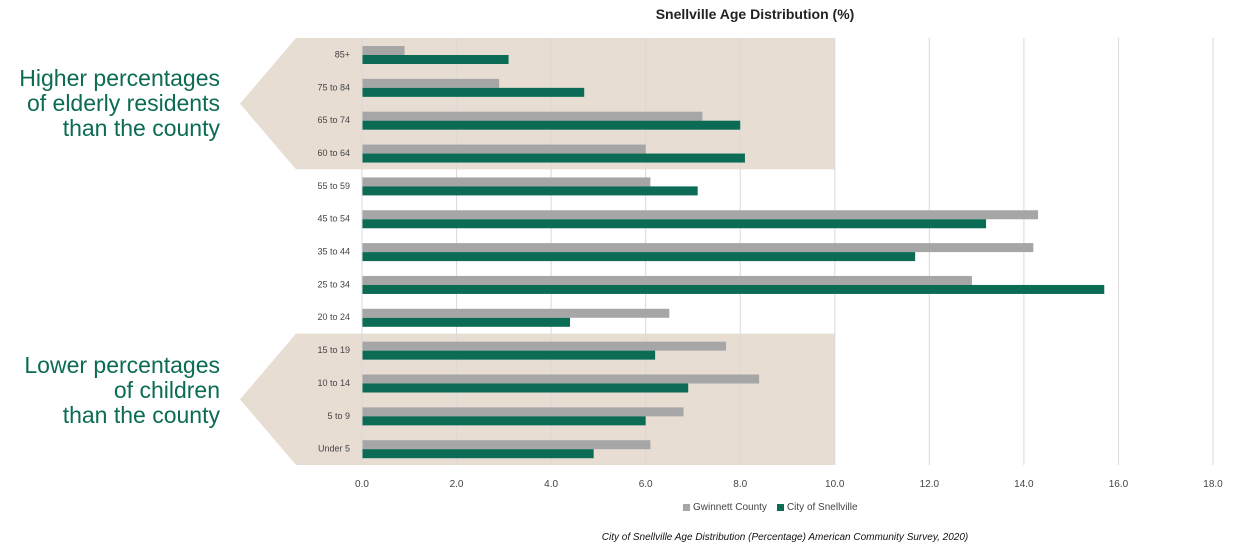 The height and width of the screenshot is (552, 1257). What do you see at coordinates (333, 120) in the screenshot?
I see `category-label: 65 to 74` at bounding box center [333, 120].